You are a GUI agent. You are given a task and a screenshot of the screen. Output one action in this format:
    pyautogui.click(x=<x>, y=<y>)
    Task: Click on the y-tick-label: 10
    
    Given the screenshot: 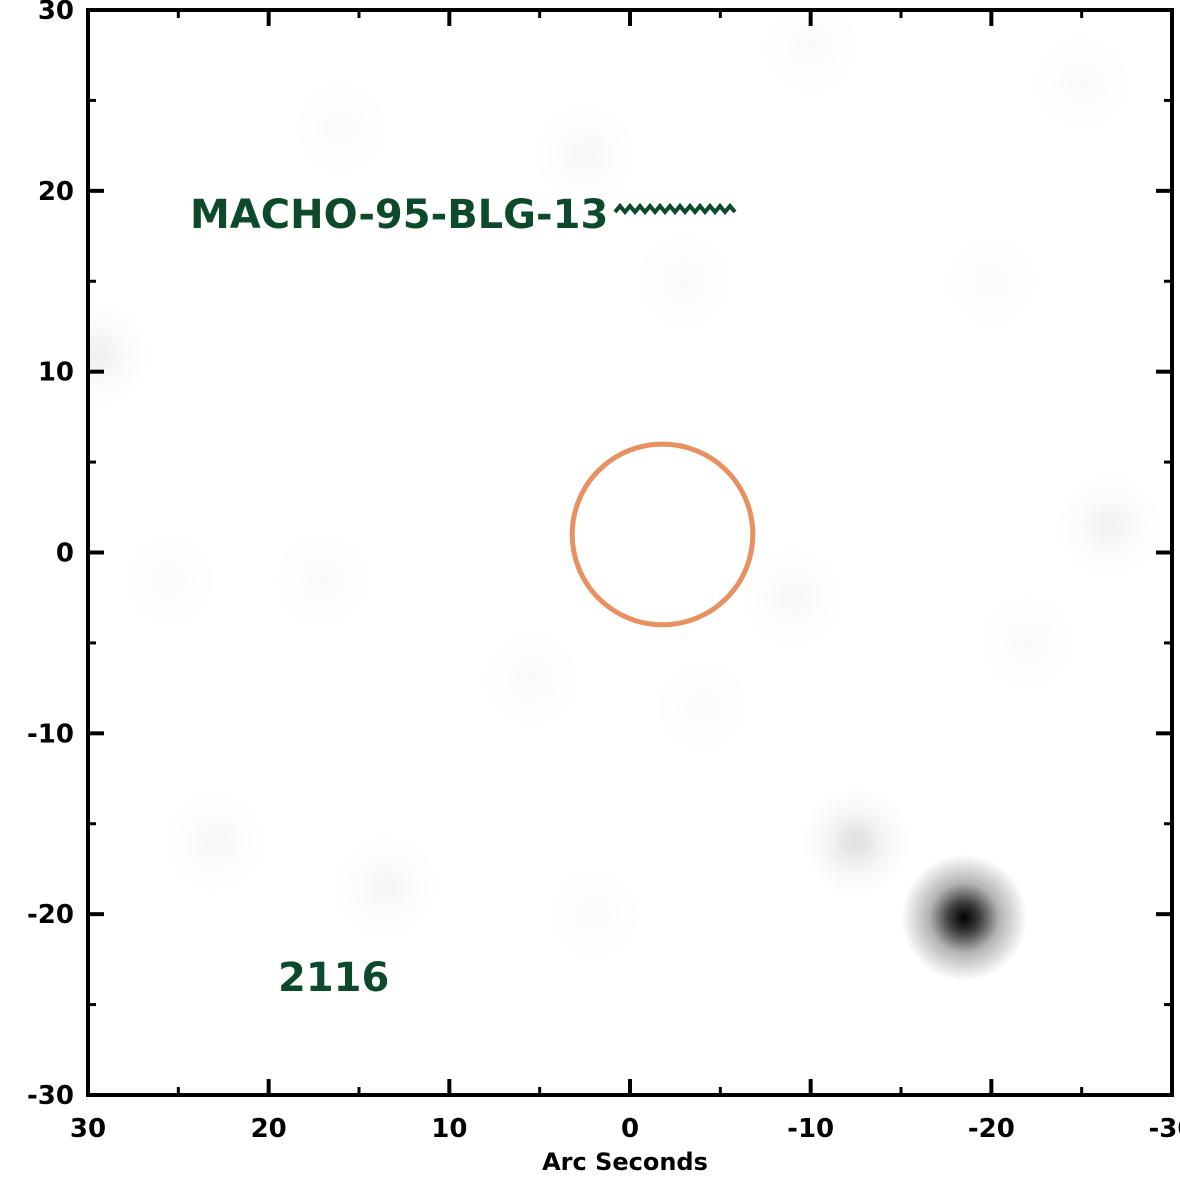 What is the action you would take?
    pyautogui.click(x=56, y=373)
    